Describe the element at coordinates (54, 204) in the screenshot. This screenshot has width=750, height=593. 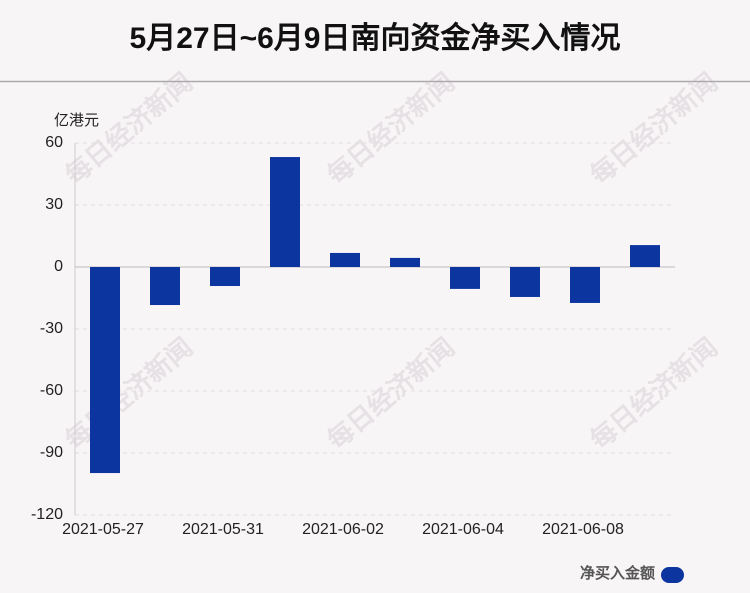
I see `y-tick-label: 30` at that location.